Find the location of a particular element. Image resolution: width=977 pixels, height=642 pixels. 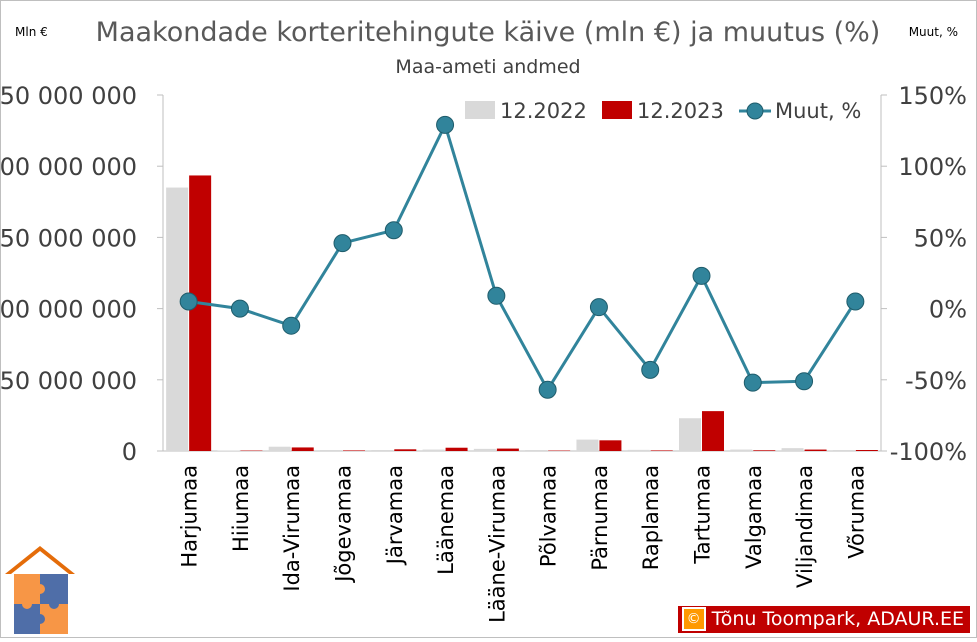

category-label: Järvamaa is located at coordinates (395, 515).